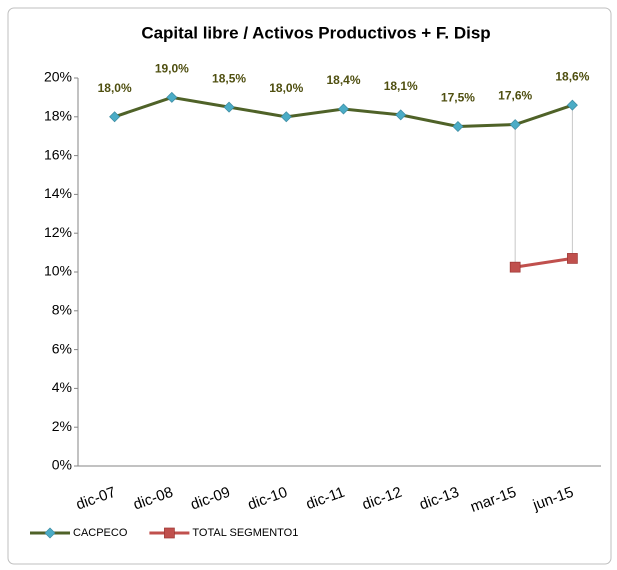  I want to click on y-tick-label: 10%, so click(58, 271).